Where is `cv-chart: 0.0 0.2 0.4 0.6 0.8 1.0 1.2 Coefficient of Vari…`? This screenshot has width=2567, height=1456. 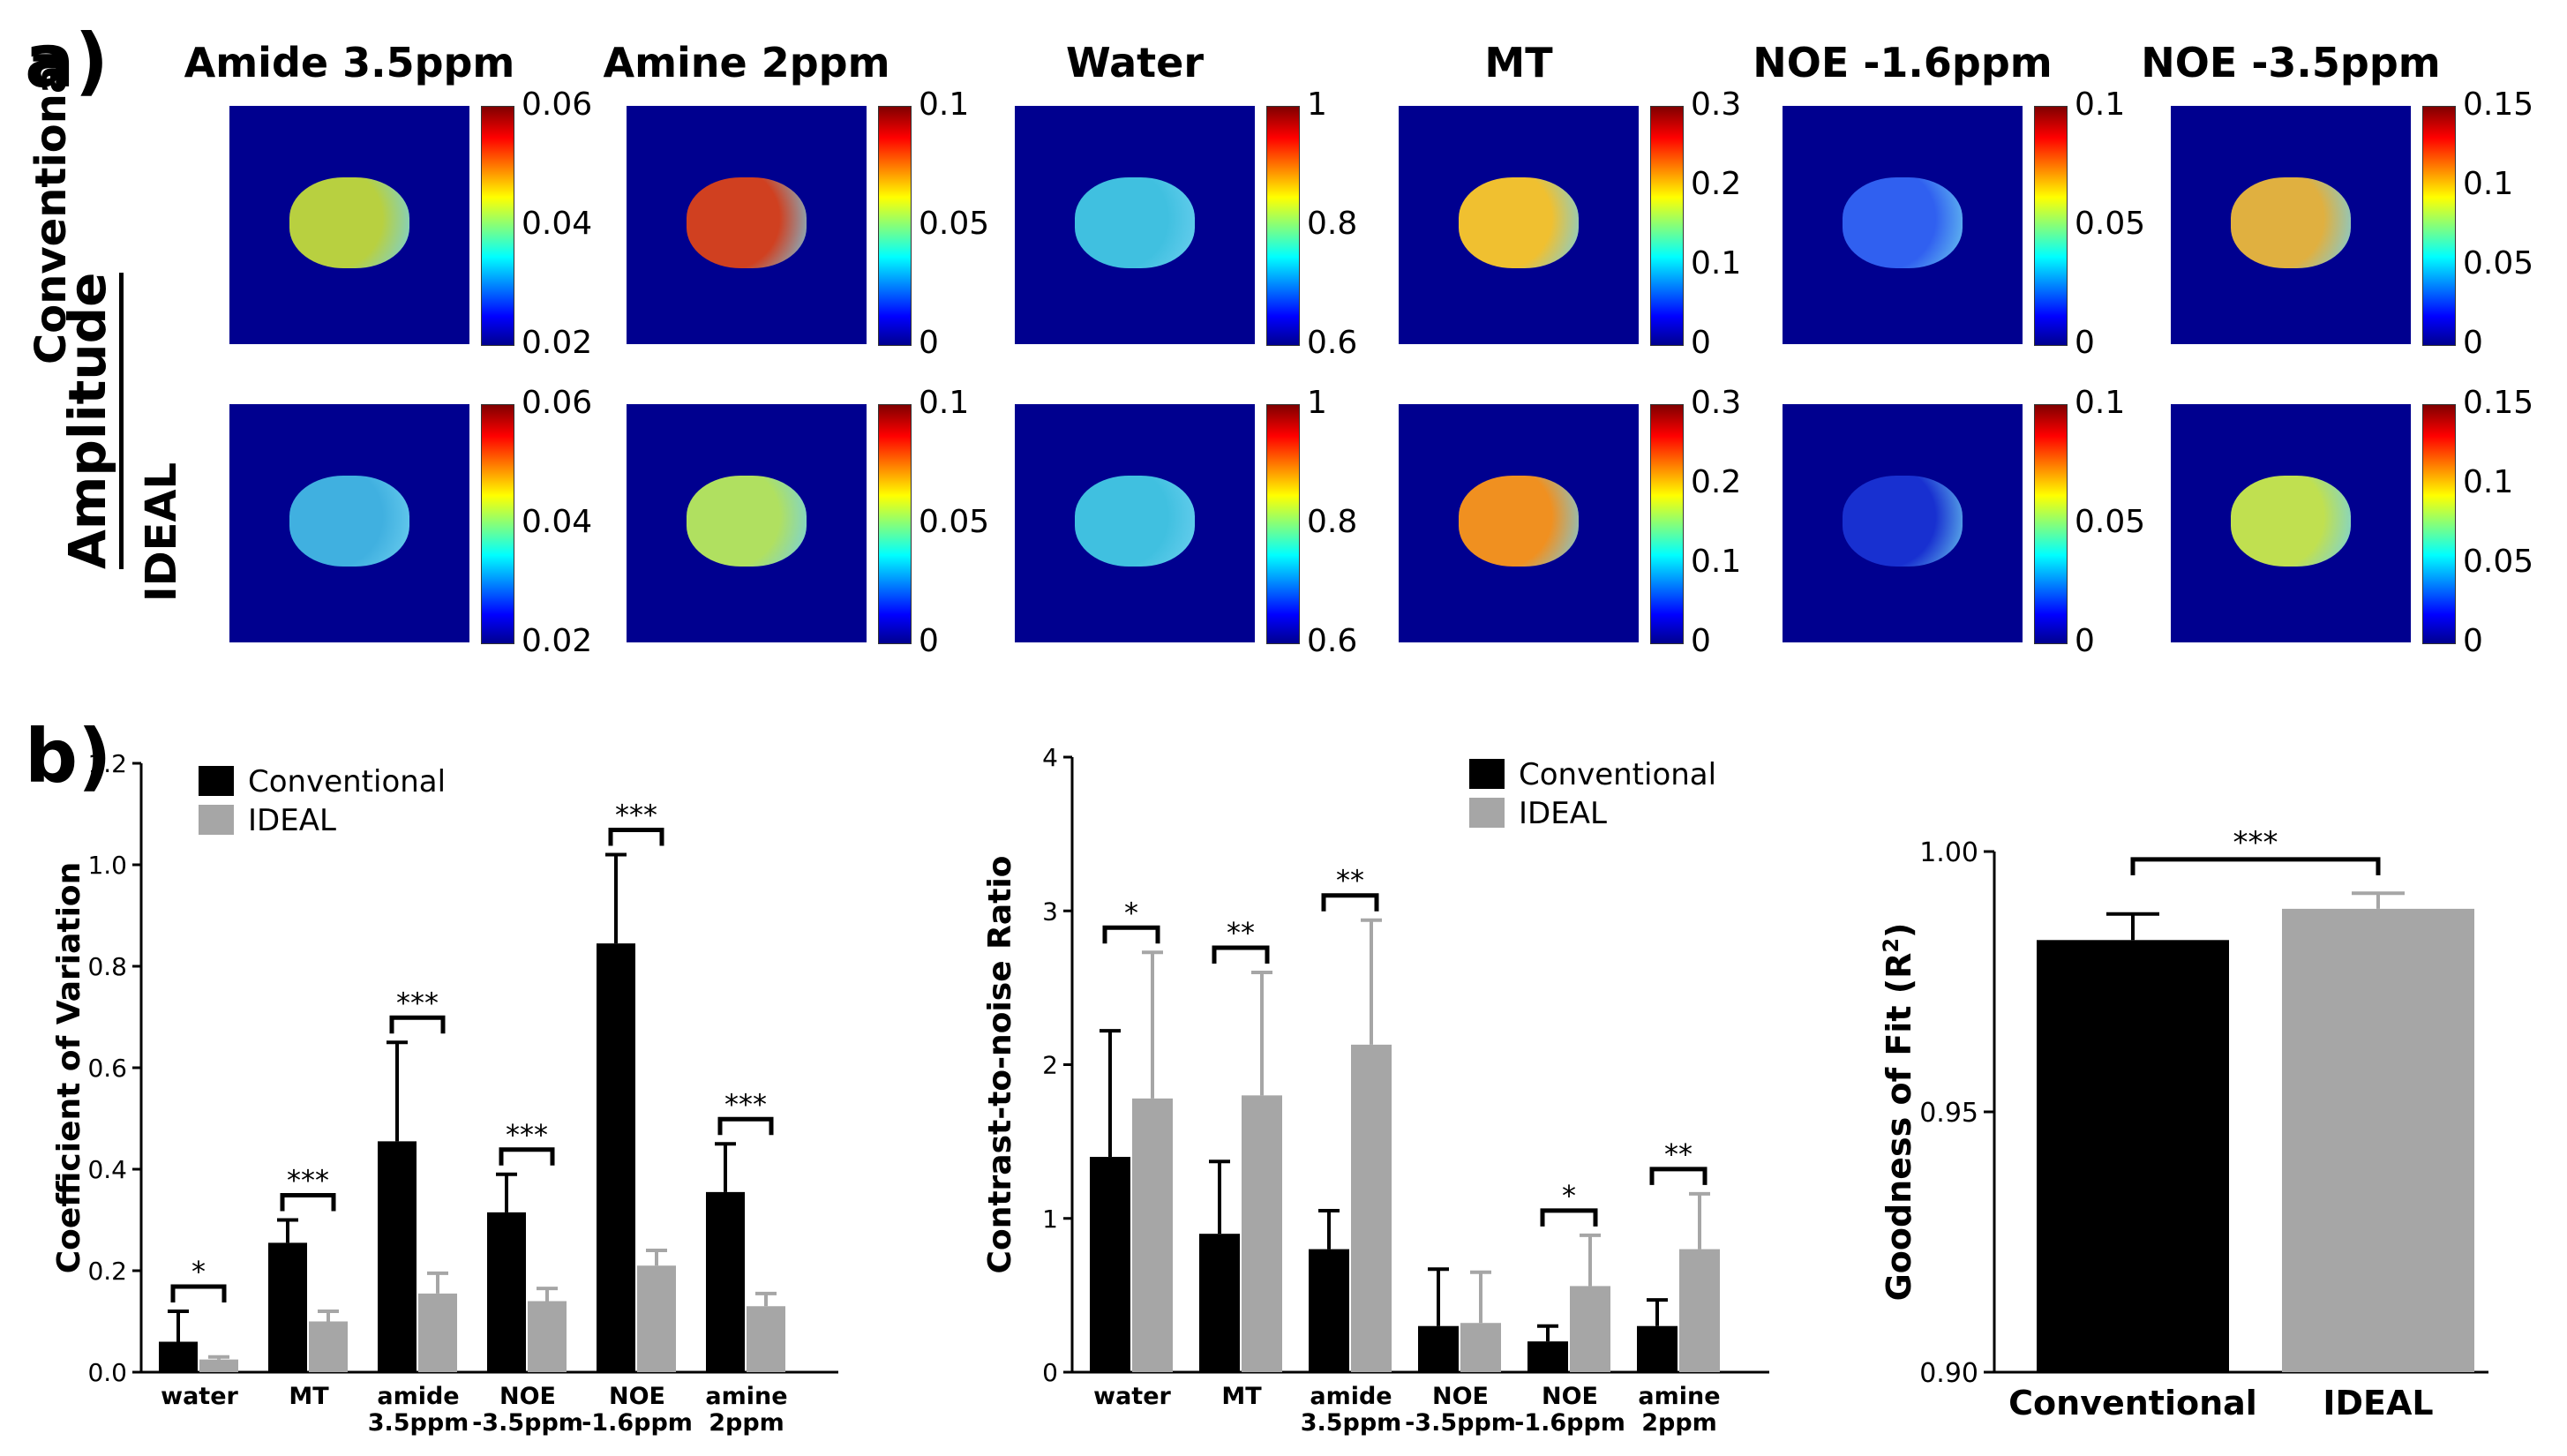
cv-chart: 0.0 0.2 0.4 0.6 0.8 1.0 1.2 Coefficient of Vari… is located at coordinates (445, 1093).